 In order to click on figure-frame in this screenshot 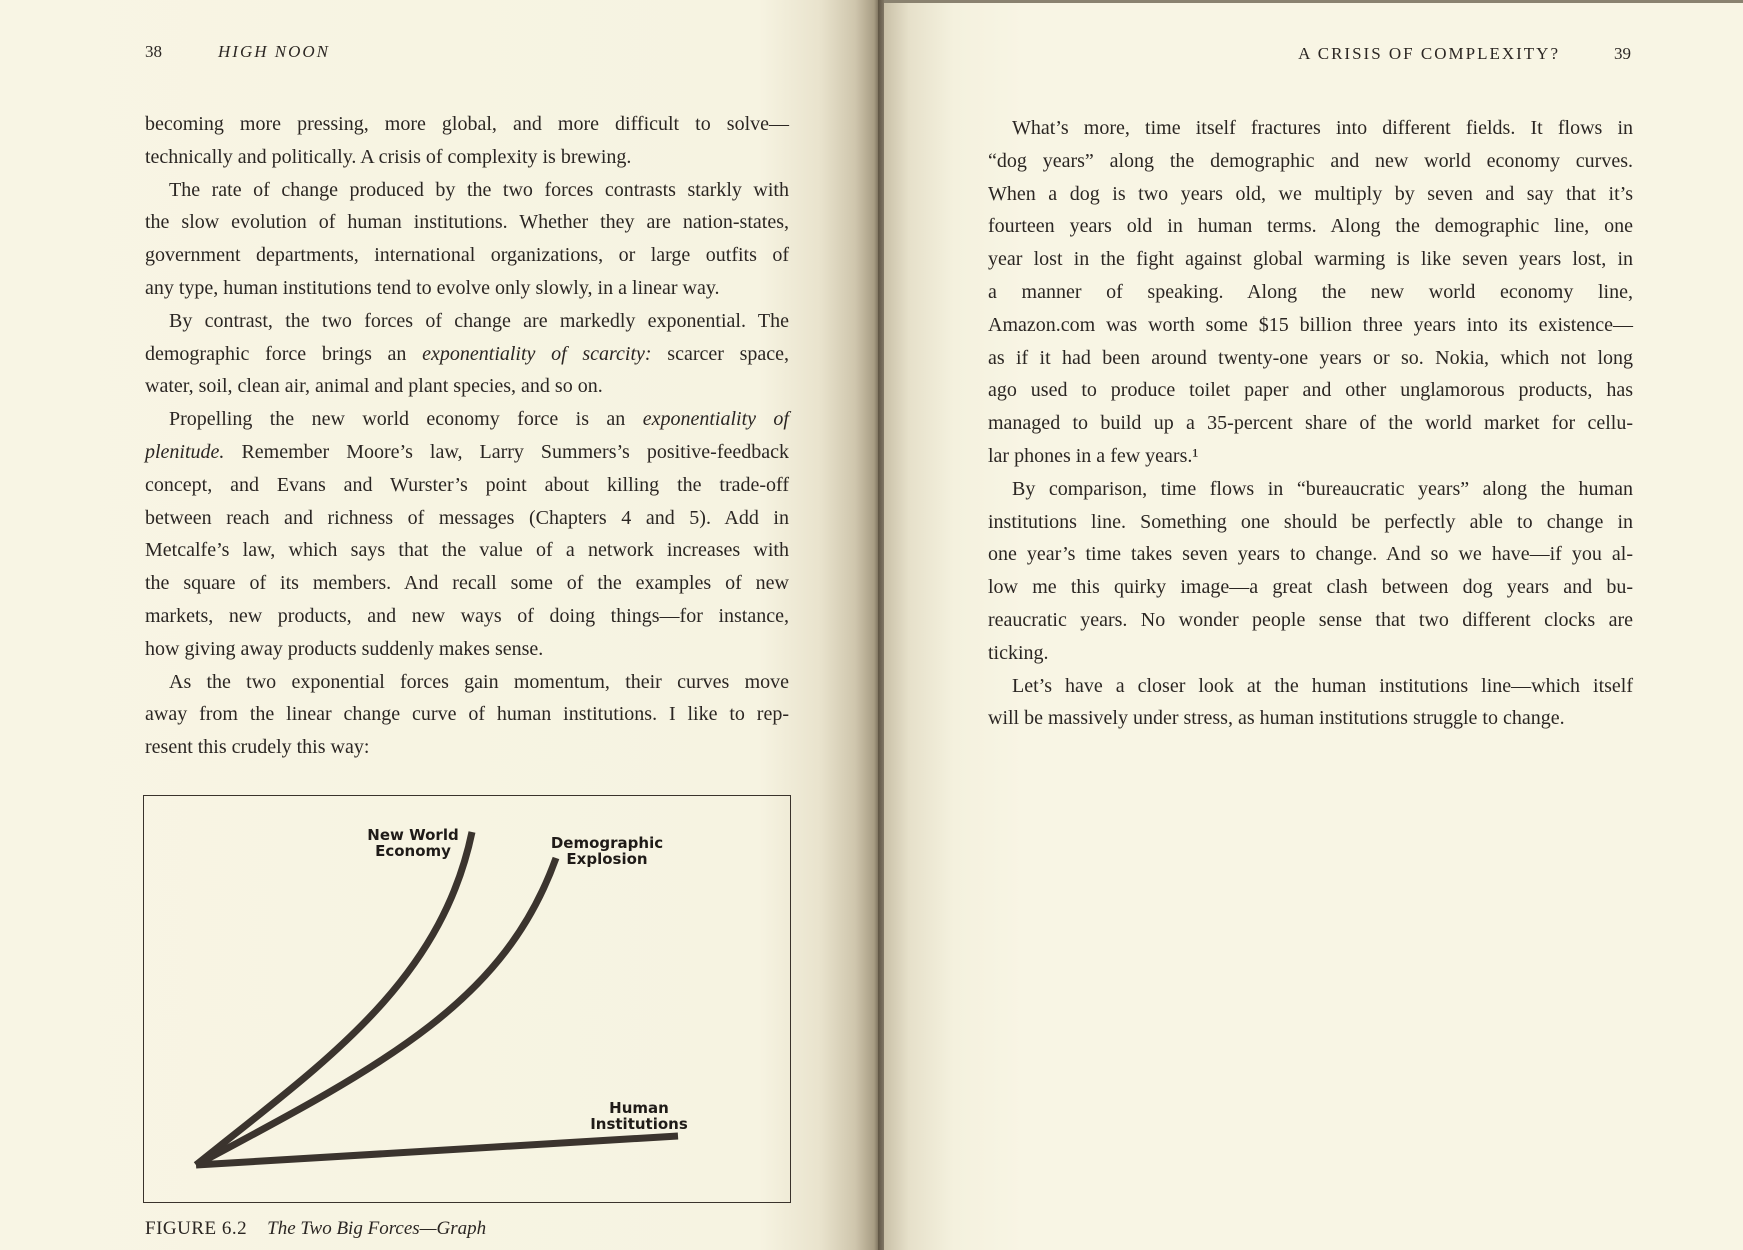, I will do `click(467, 999)`.